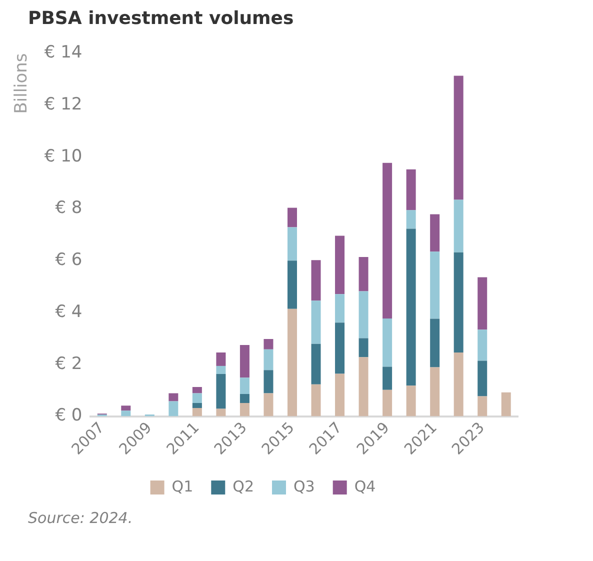 The width and height of the screenshot is (593, 561). I want to click on legend-label: Q4, so click(365, 486).